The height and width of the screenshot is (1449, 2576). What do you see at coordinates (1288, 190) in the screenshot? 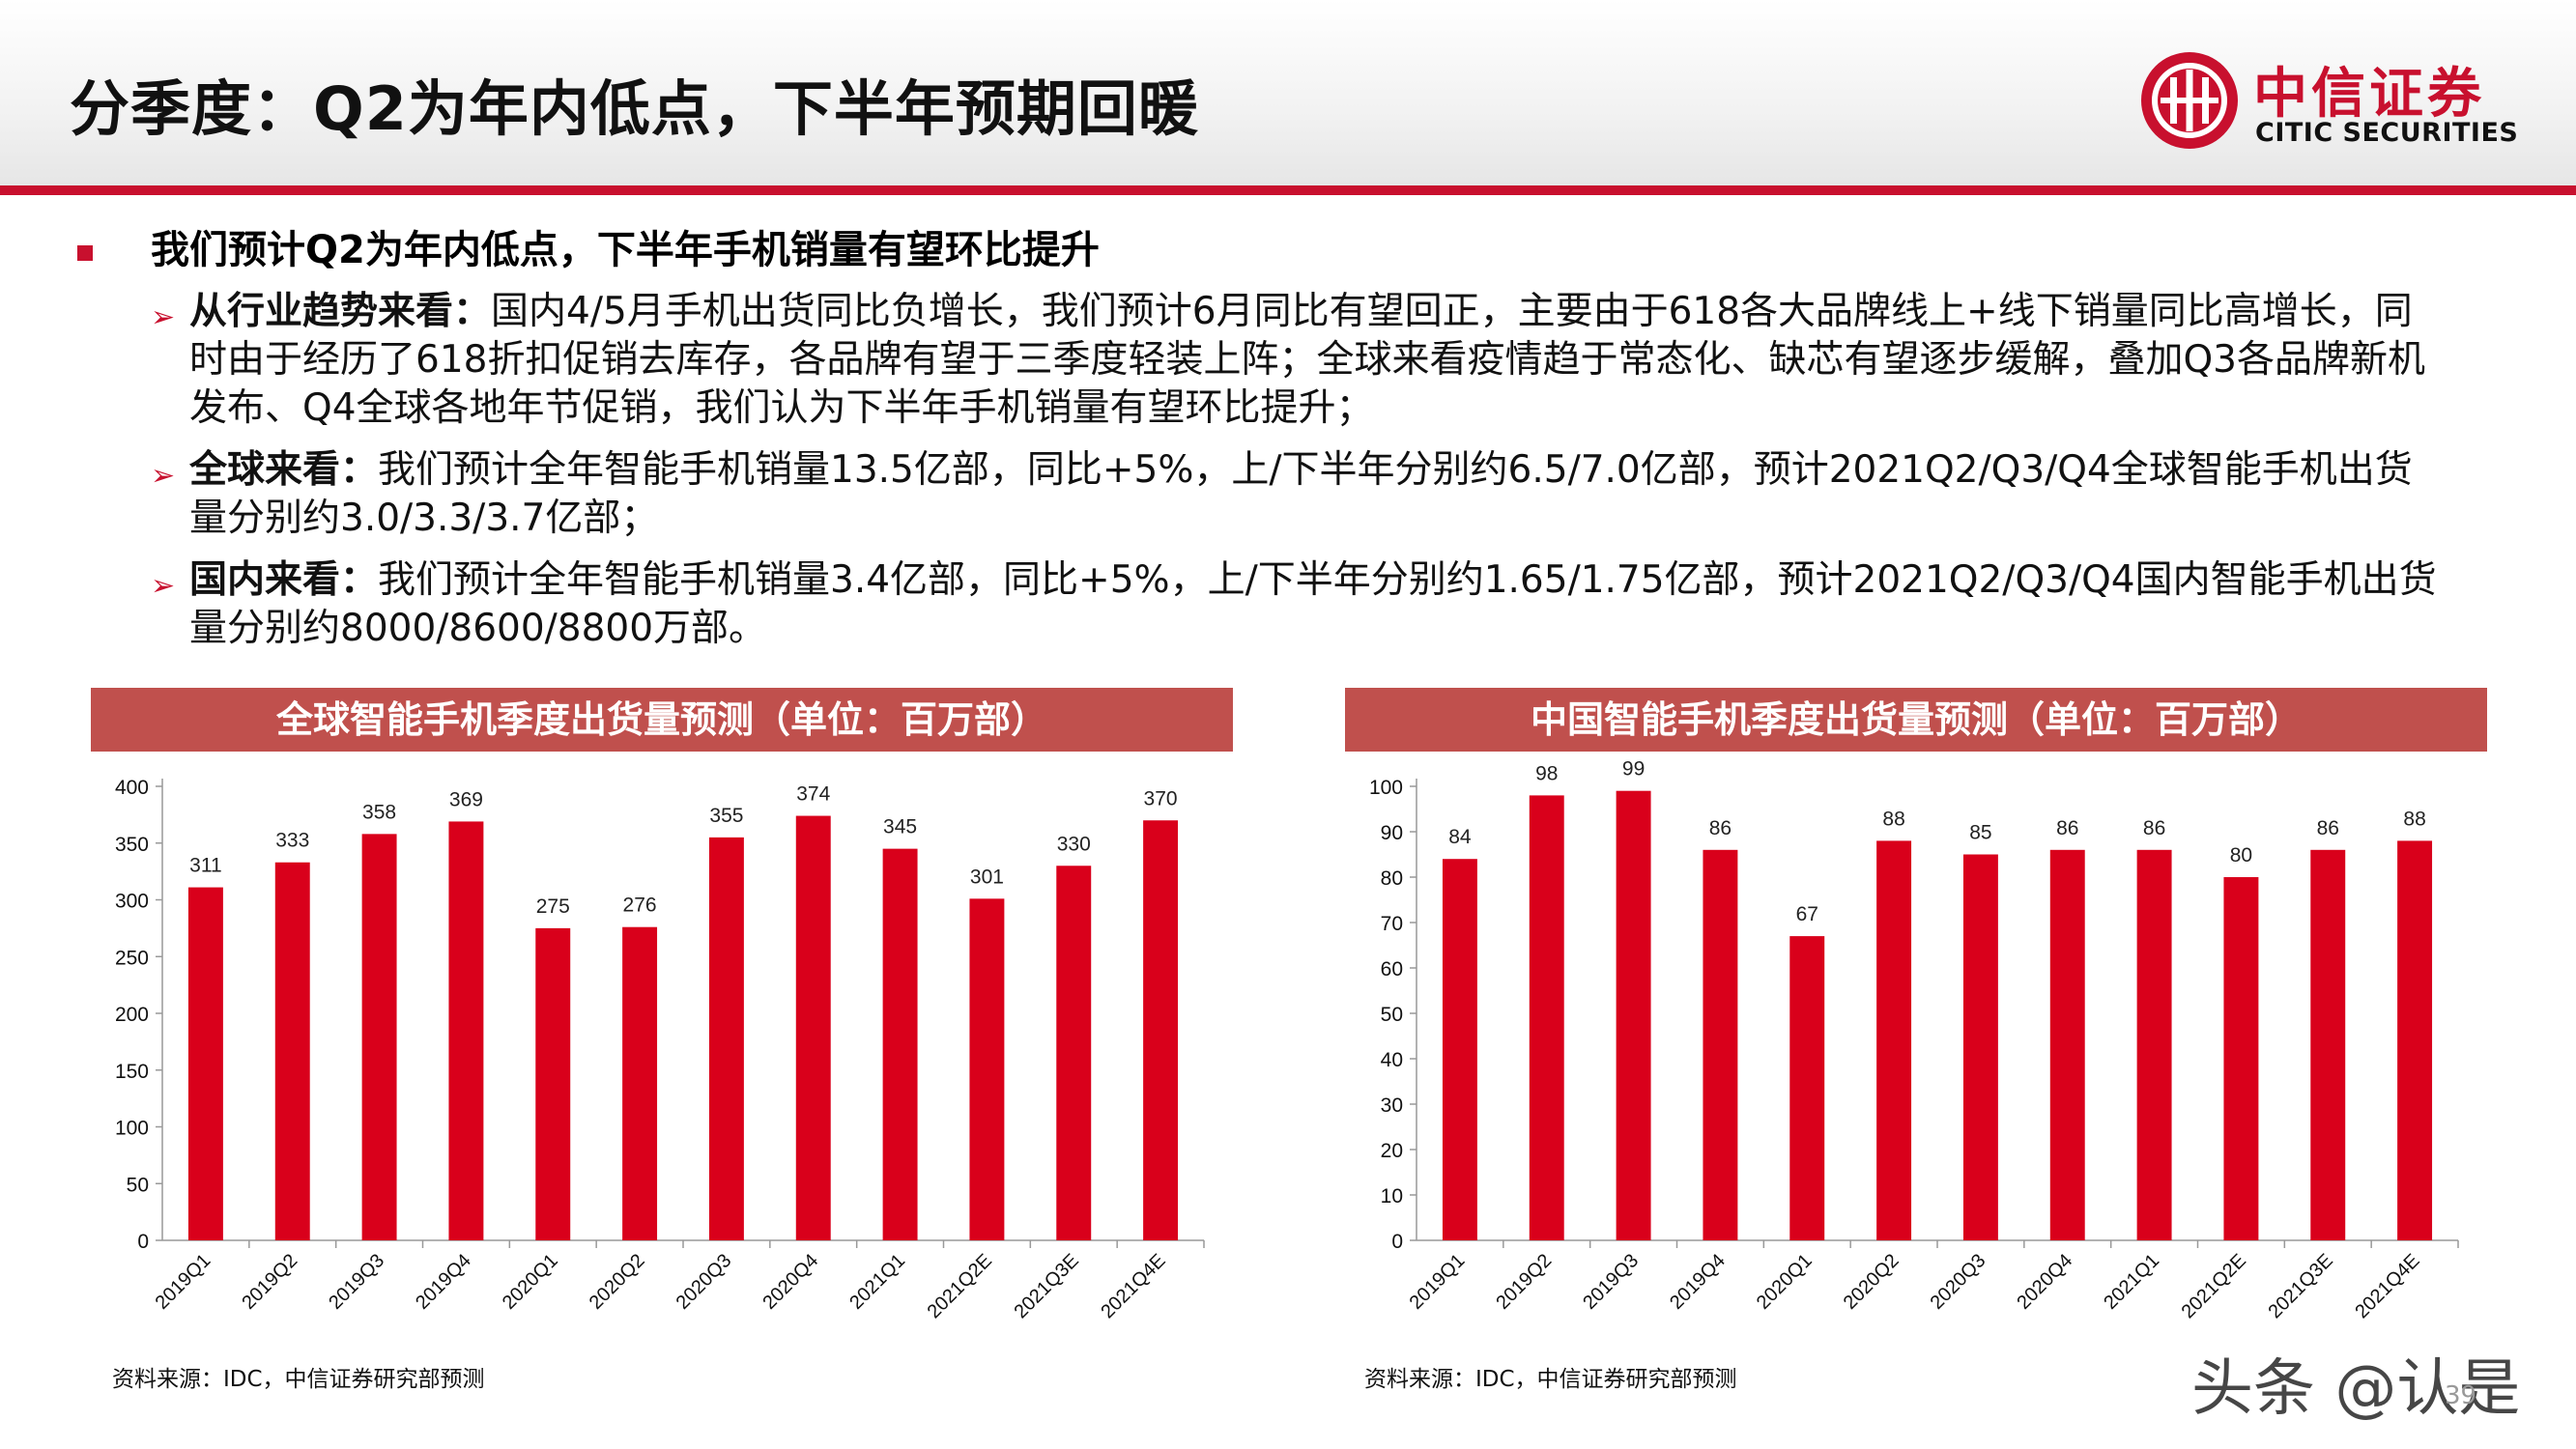
I see `header-divider` at bounding box center [1288, 190].